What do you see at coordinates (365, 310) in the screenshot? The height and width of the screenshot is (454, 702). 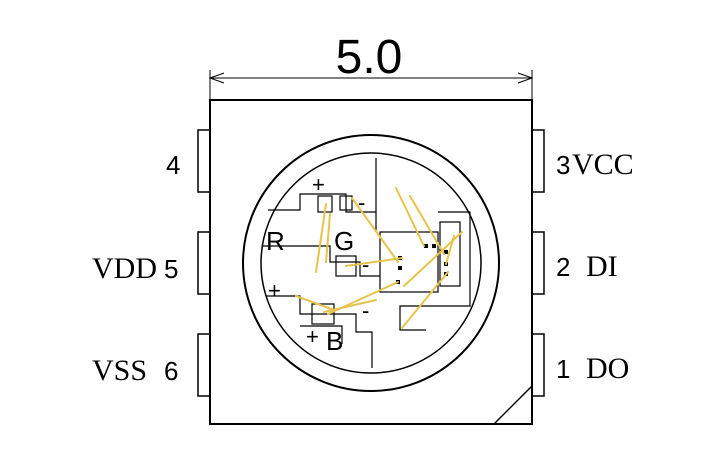 I see `label-minus-low: -` at bounding box center [365, 310].